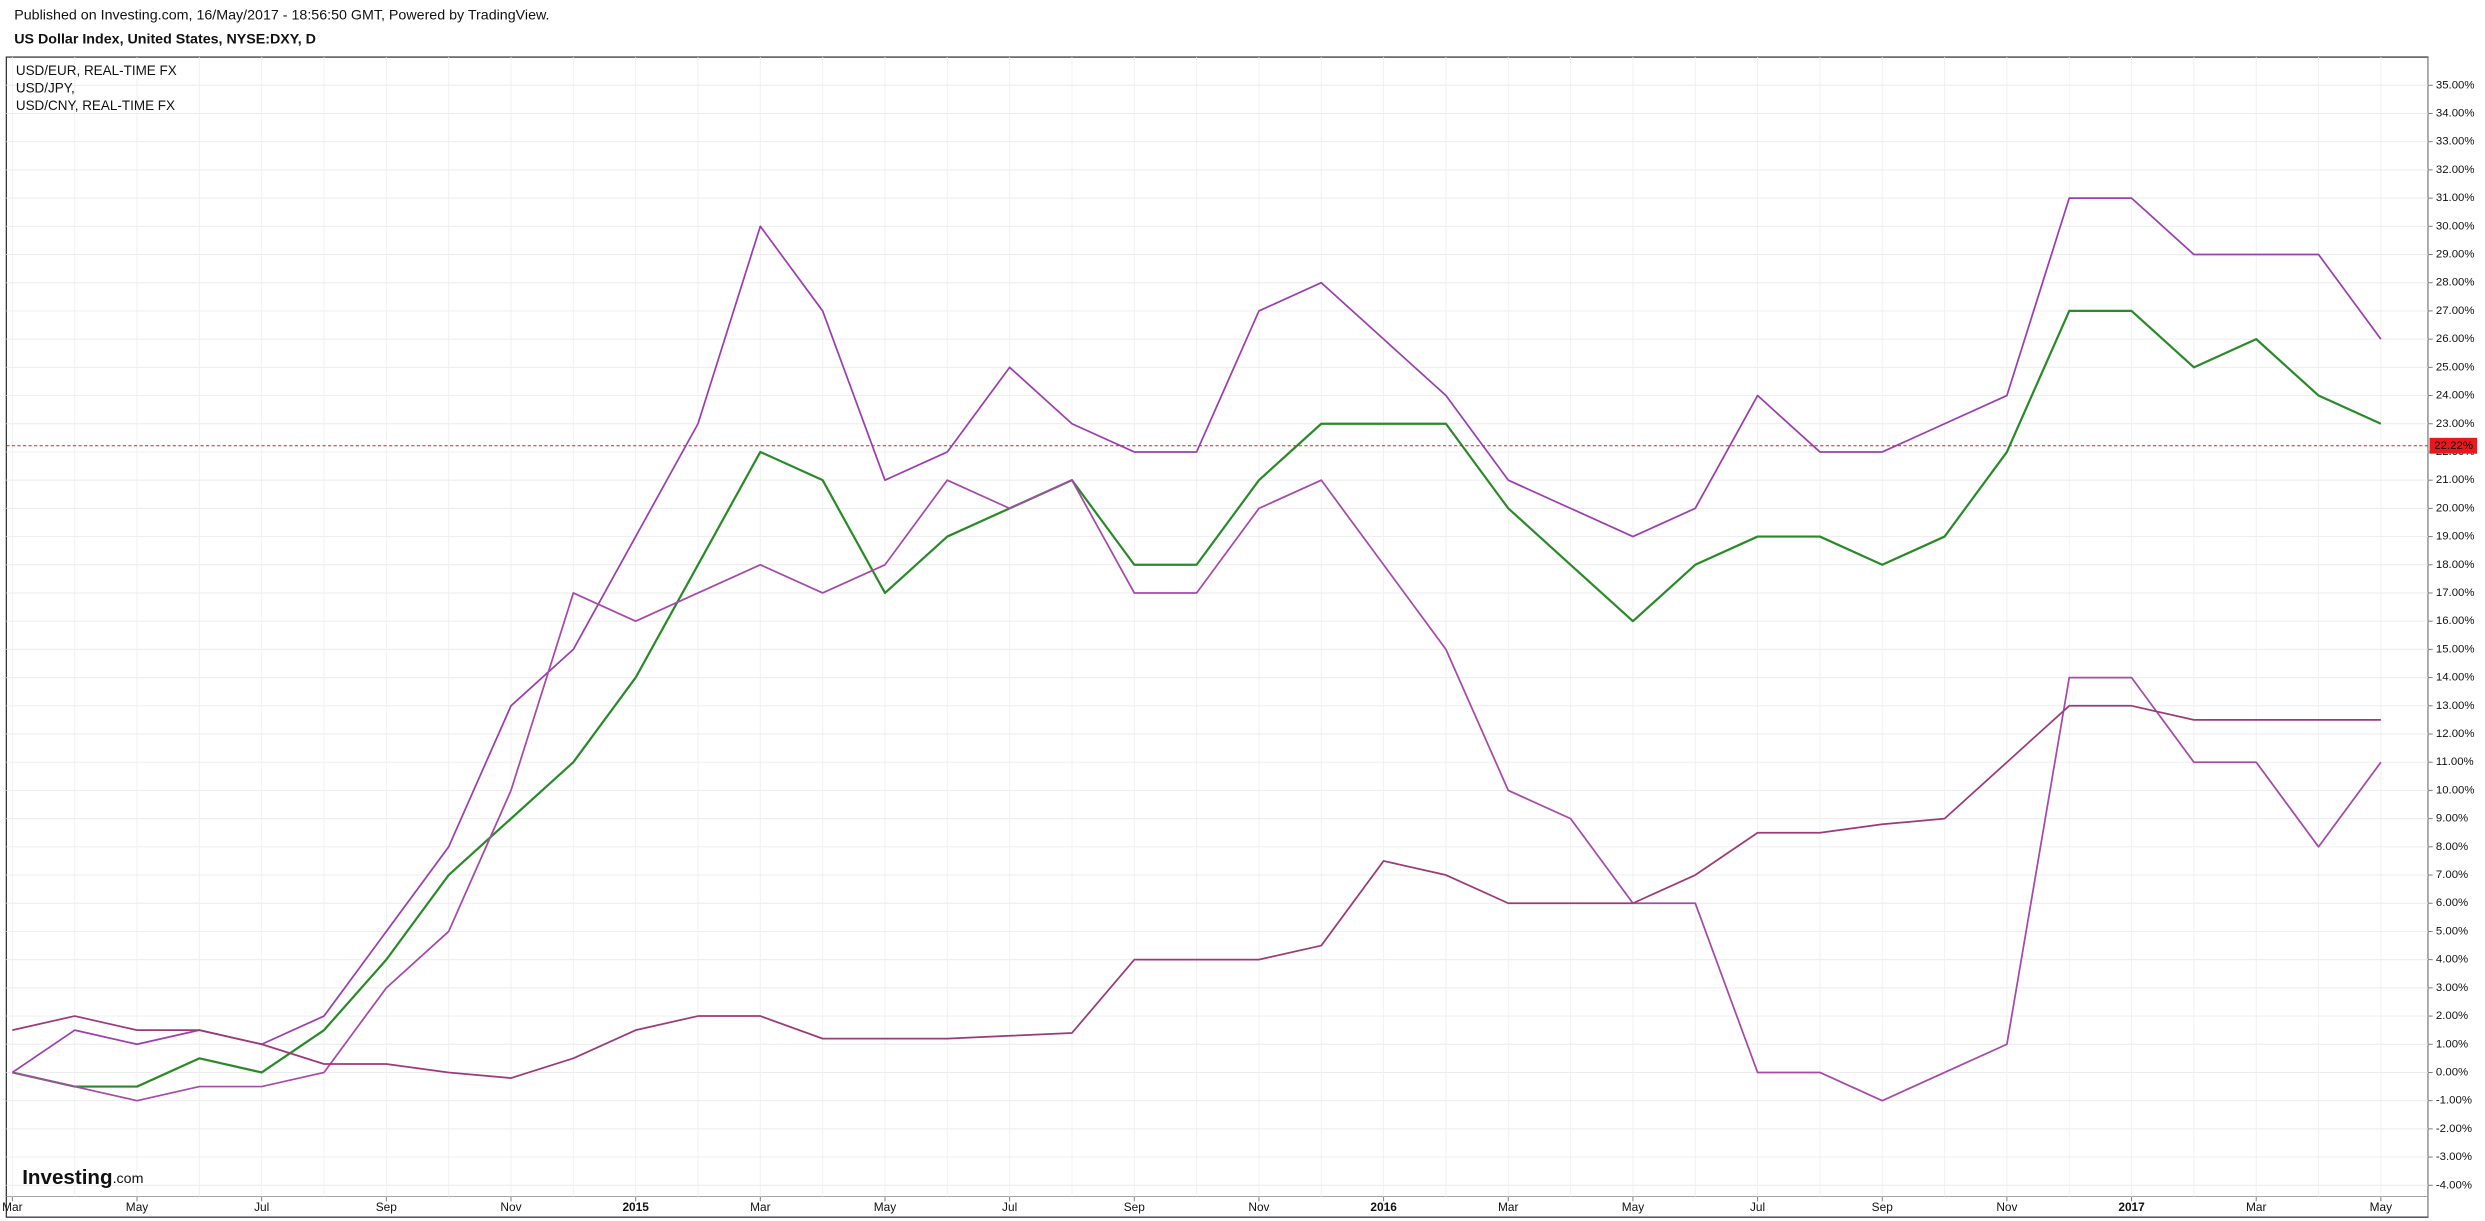  I want to click on y-tick-label: 14.00%, so click(2455, 678).